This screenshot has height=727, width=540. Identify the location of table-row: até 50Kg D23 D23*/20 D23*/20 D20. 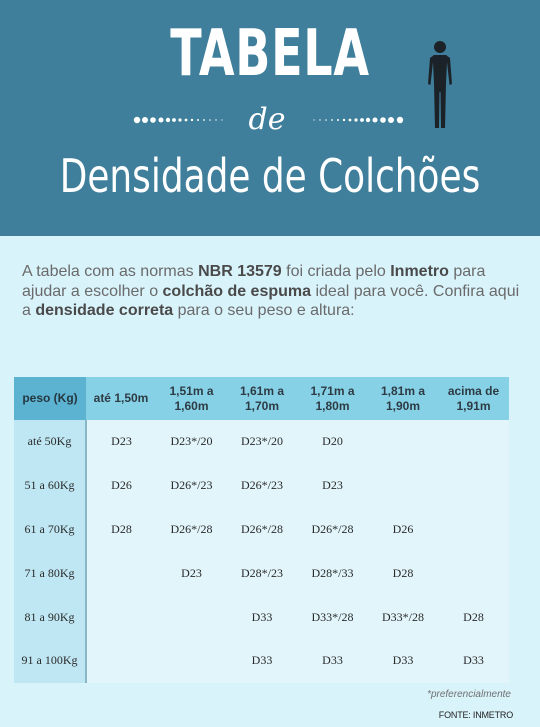
(261, 442).